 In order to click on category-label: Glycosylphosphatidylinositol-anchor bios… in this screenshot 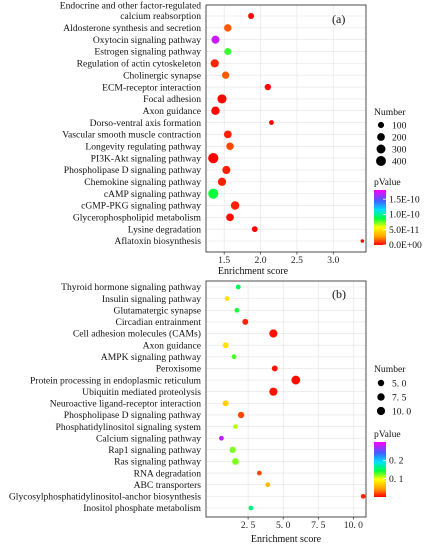, I will do `click(105, 497)`.